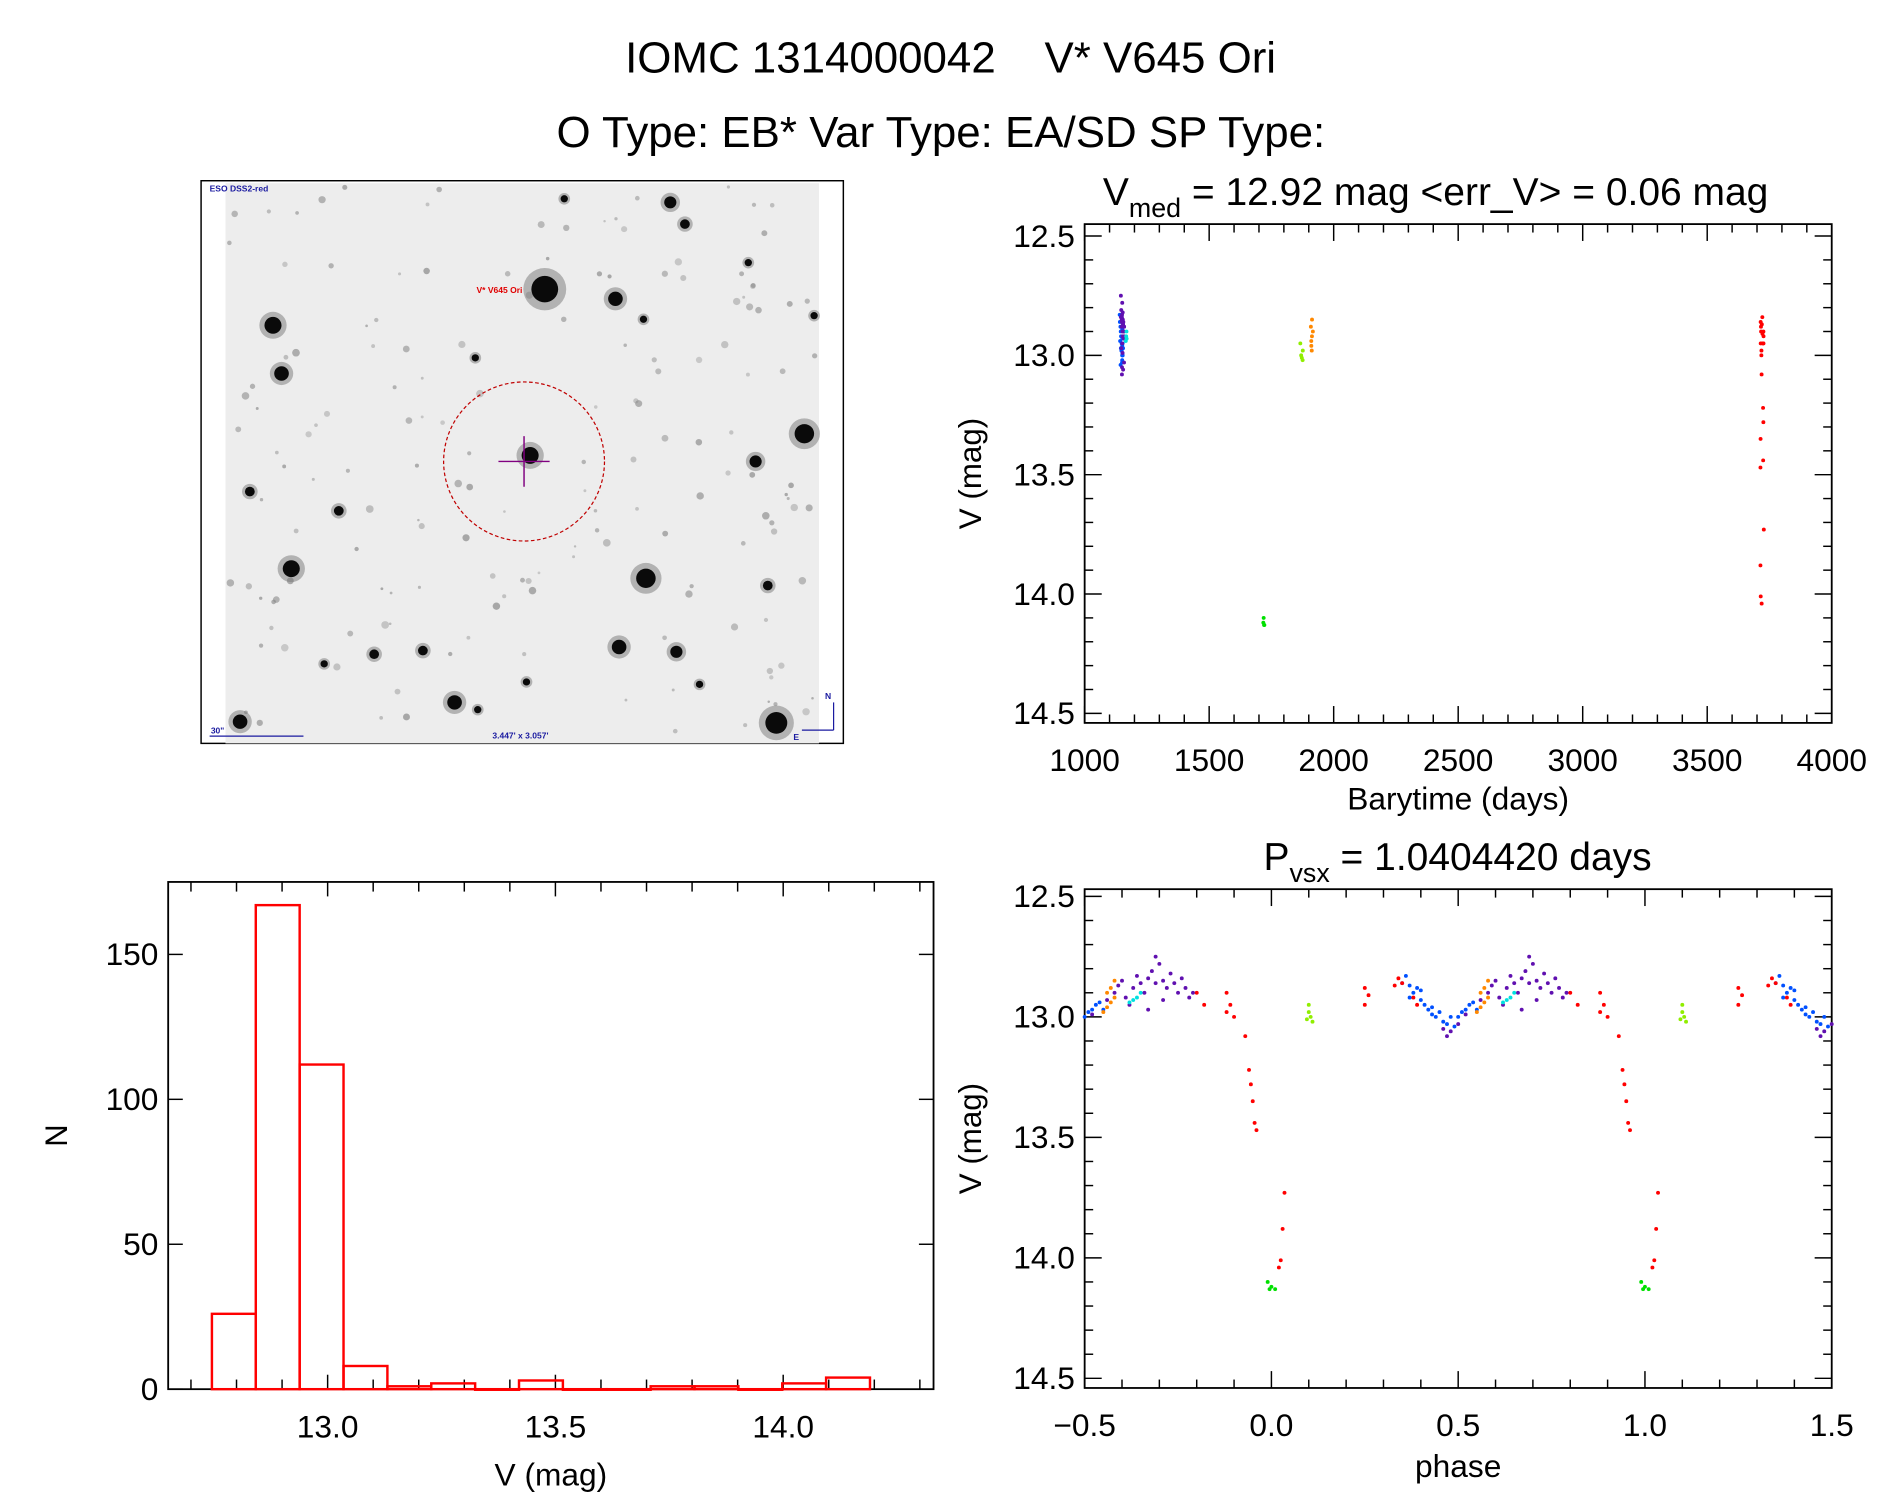 Image resolution: width=1889 pixels, height=1494 pixels. Describe the element at coordinates (1458, 760) in the screenshot. I see `x-tick-label: 2500` at that location.